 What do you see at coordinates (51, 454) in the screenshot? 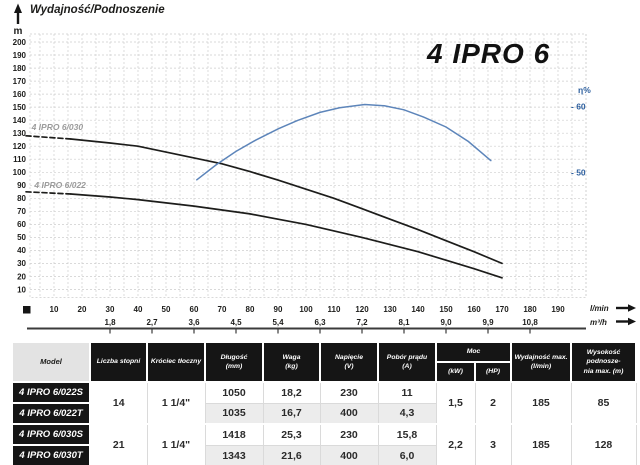
I see `cell-model: 4 IPRO 6/030T` at bounding box center [51, 454].